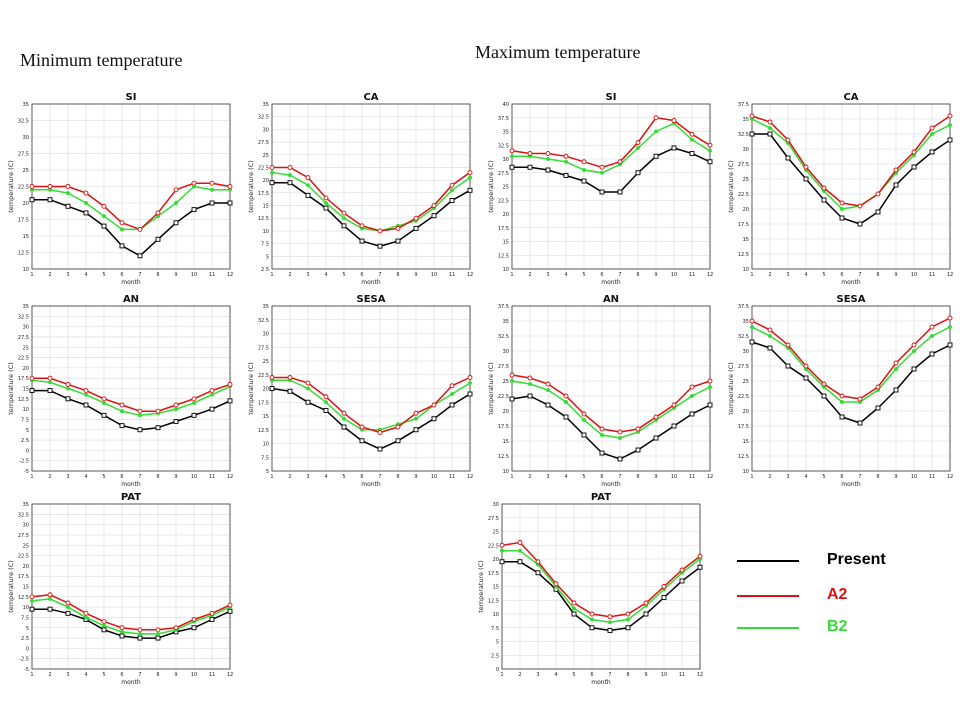  What do you see at coordinates (263, 194) in the screenshot?
I see `y-tick-label: 17.5` at bounding box center [263, 194].